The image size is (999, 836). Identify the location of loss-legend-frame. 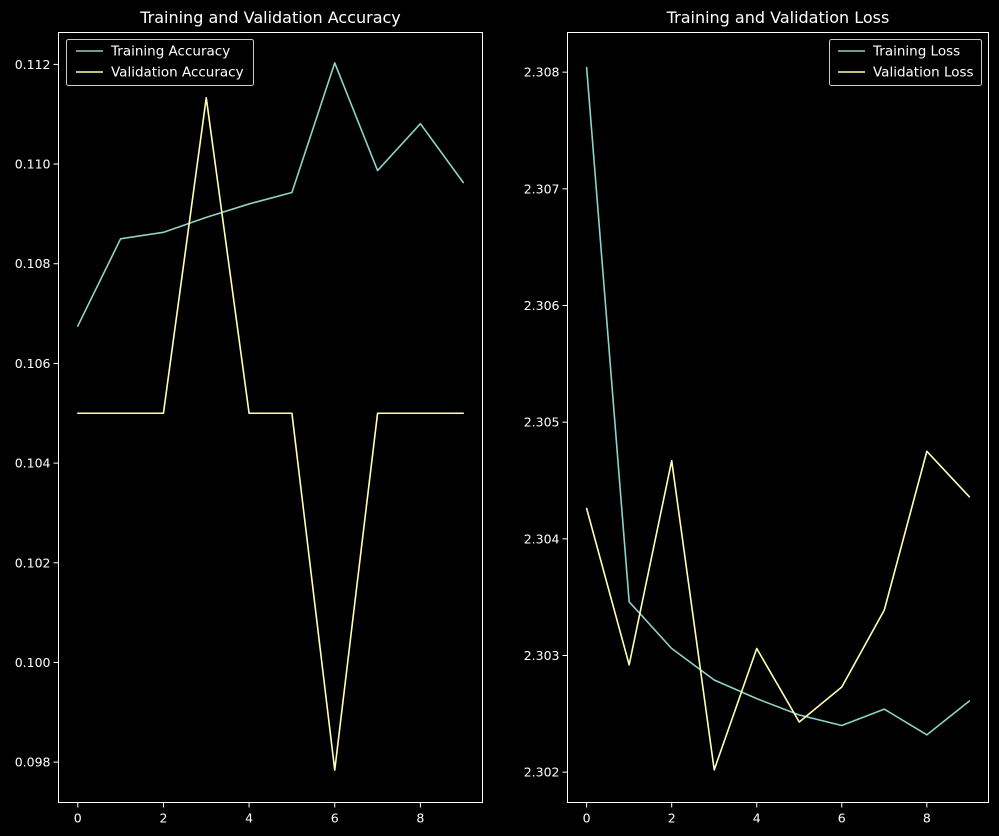
(905, 62).